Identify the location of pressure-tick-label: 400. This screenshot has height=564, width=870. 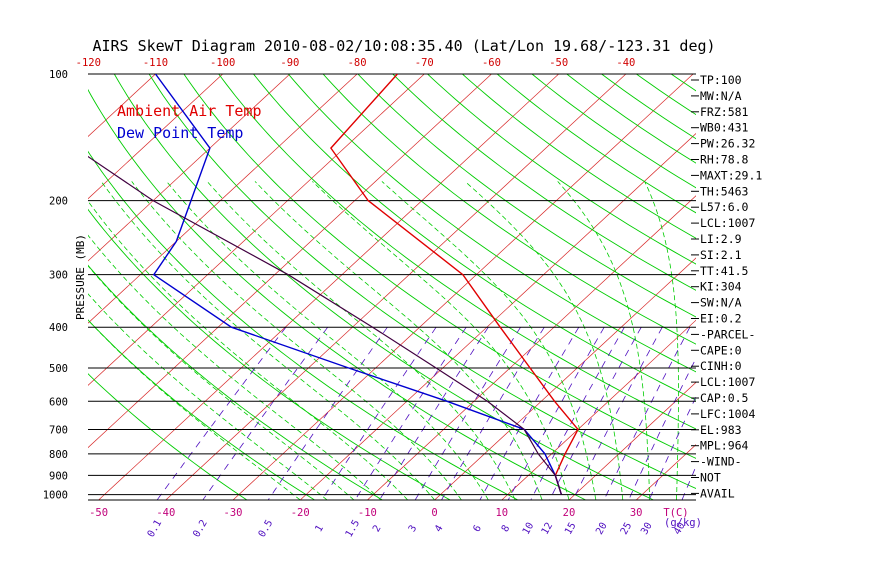
(58, 328).